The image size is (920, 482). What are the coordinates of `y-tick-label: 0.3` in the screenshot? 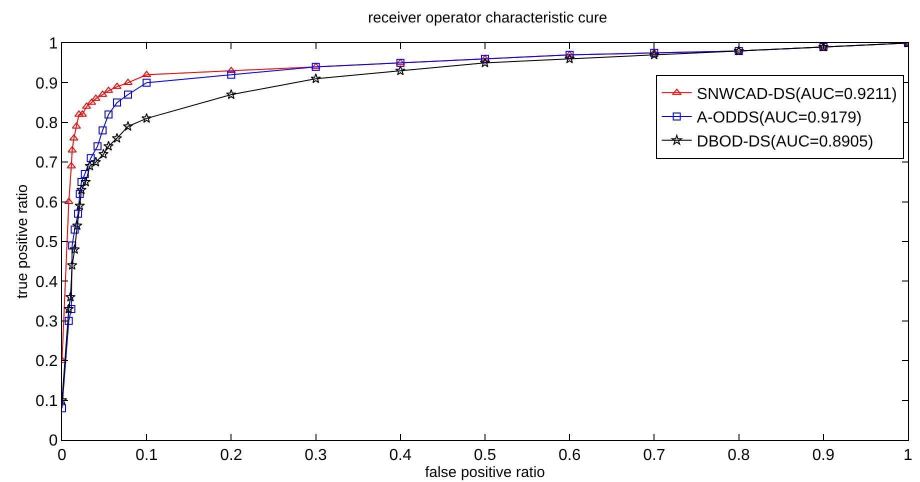 It's located at (47, 322).